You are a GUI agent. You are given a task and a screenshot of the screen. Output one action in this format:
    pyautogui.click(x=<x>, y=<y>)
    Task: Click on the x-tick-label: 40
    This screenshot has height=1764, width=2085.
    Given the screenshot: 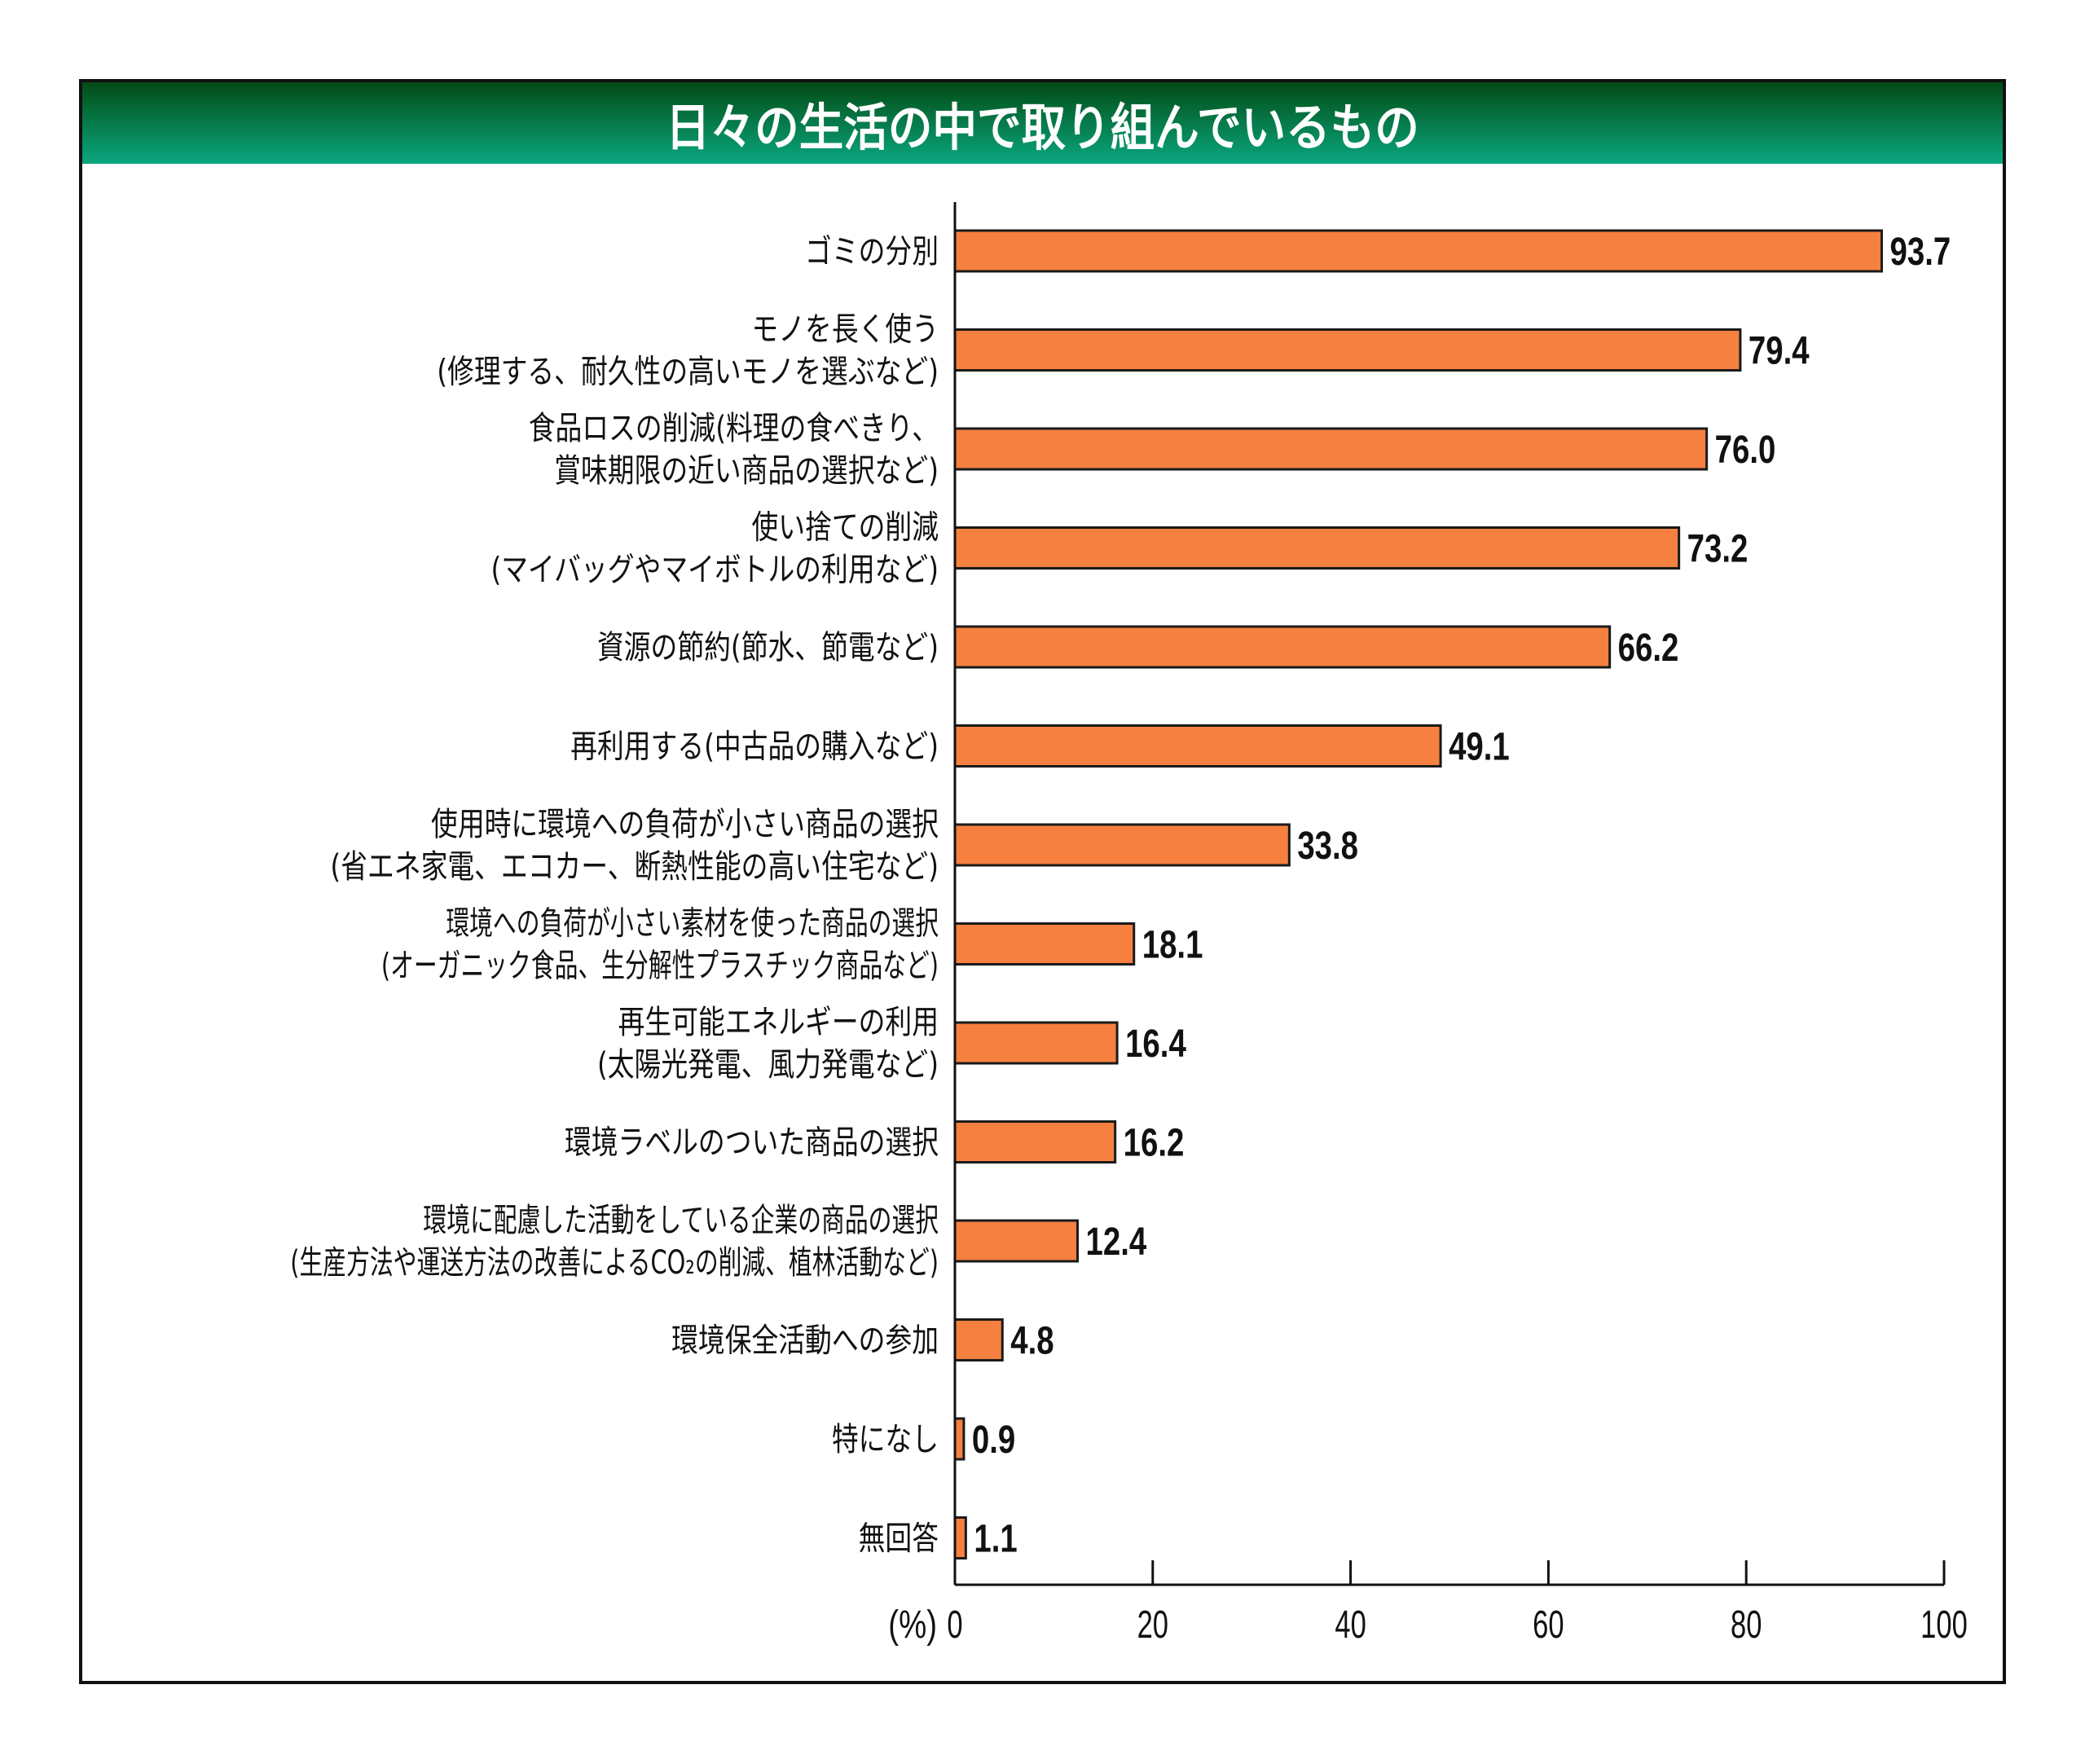 What is the action you would take?
    pyautogui.click(x=1350, y=1624)
    